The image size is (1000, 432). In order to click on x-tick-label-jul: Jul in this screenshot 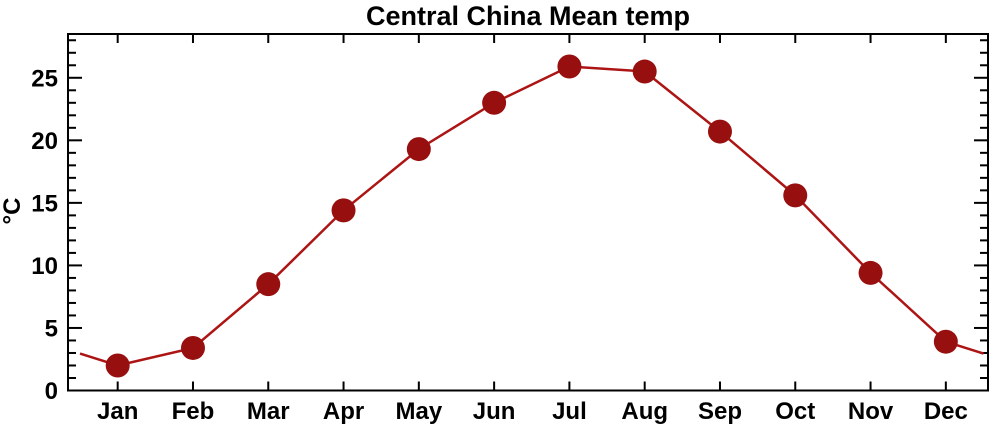, I will do `click(569, 411)`.